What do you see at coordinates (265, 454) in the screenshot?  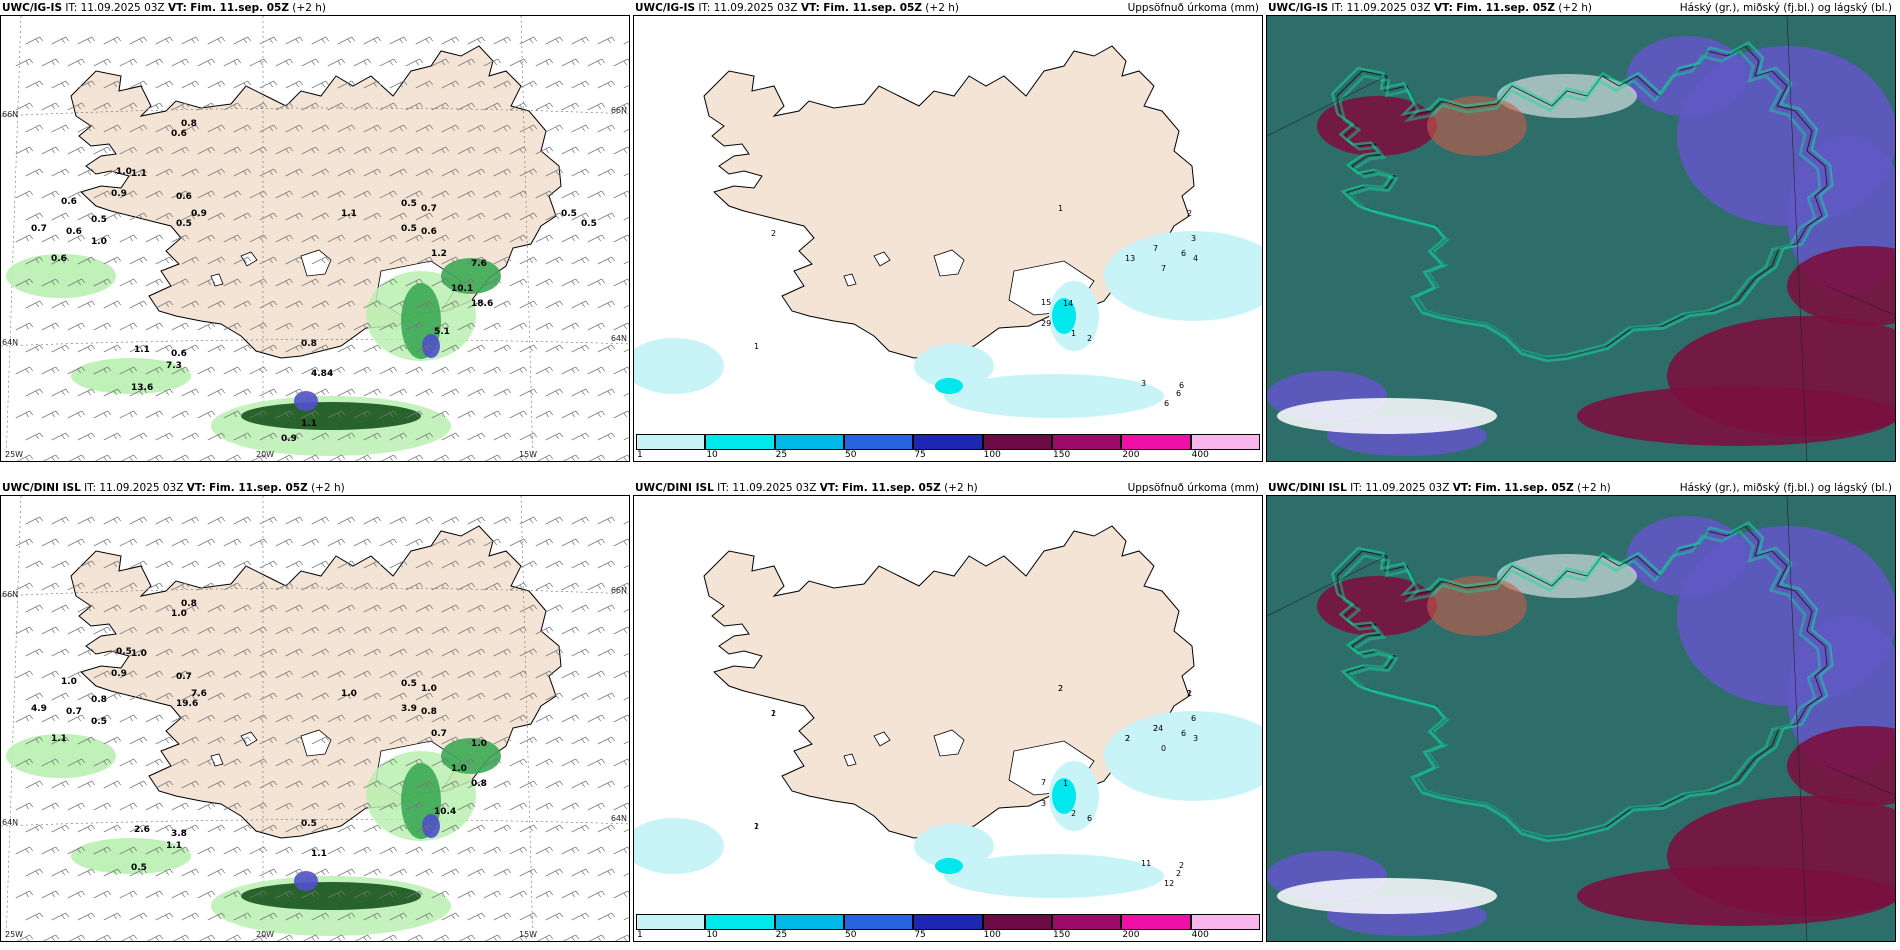 I see `lon-label: 20W` at bounding box center [265, 454].